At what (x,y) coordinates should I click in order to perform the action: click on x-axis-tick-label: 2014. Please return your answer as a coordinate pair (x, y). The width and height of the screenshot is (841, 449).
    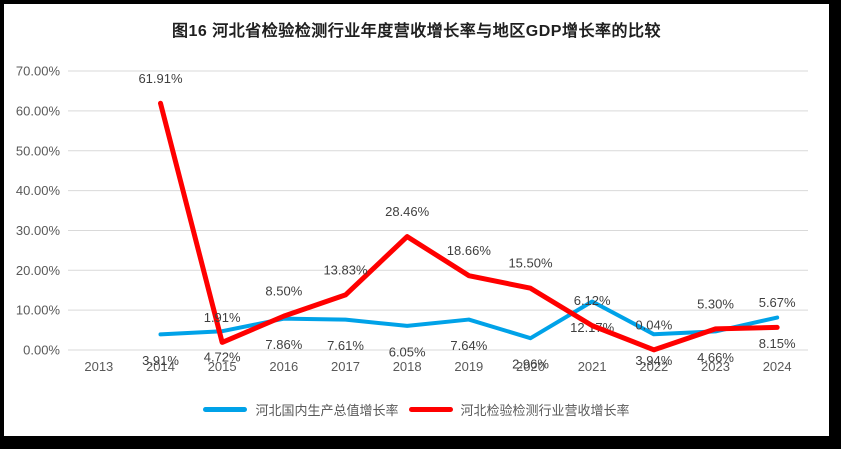
    Looking at the image, I should click on (160, 366).